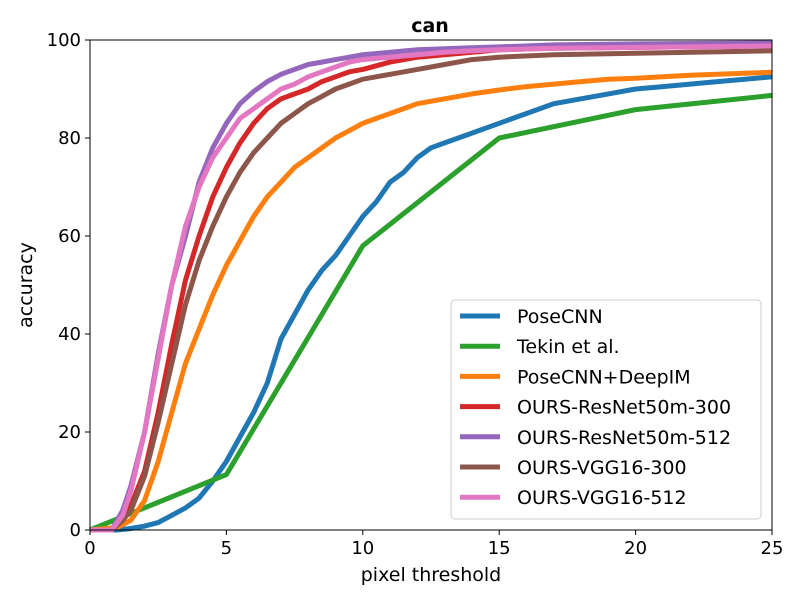  Describe the element at coordinates (604, 377) in the screenshot. I see `legend-label: PoseCNN+DeepIM` at that location.